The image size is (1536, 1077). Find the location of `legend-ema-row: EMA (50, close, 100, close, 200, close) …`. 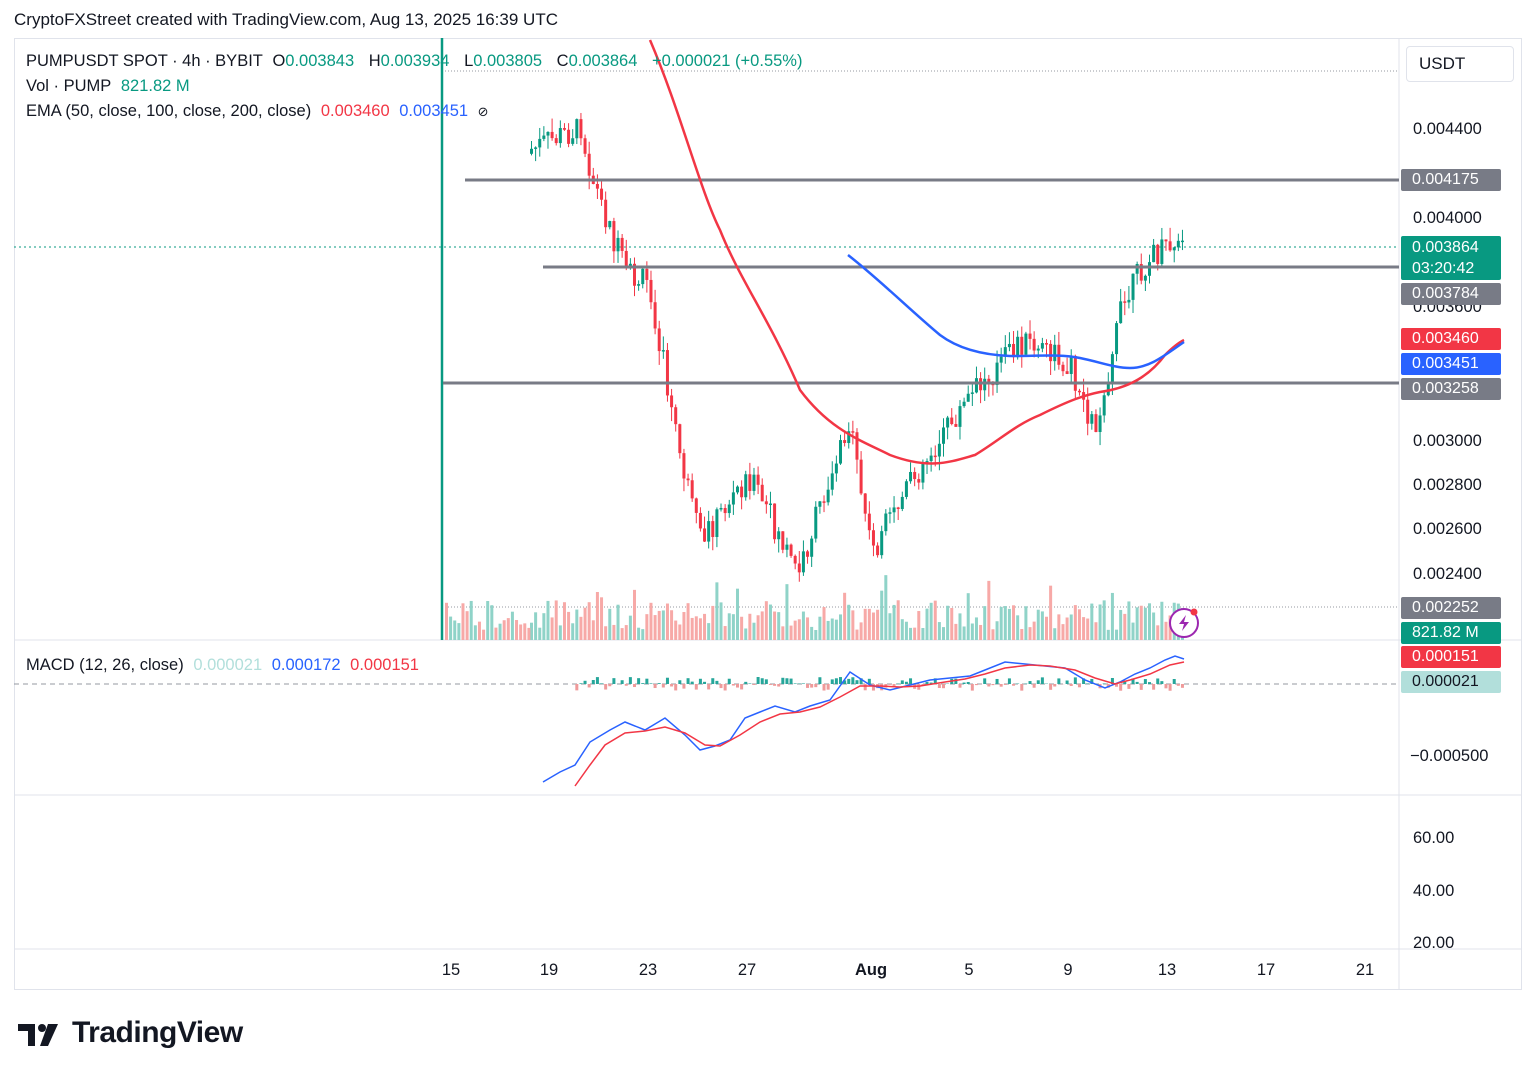

legend-ema-row: EMA (50, close, 100, close, 200, close) … is located at coordinates (260, 111).